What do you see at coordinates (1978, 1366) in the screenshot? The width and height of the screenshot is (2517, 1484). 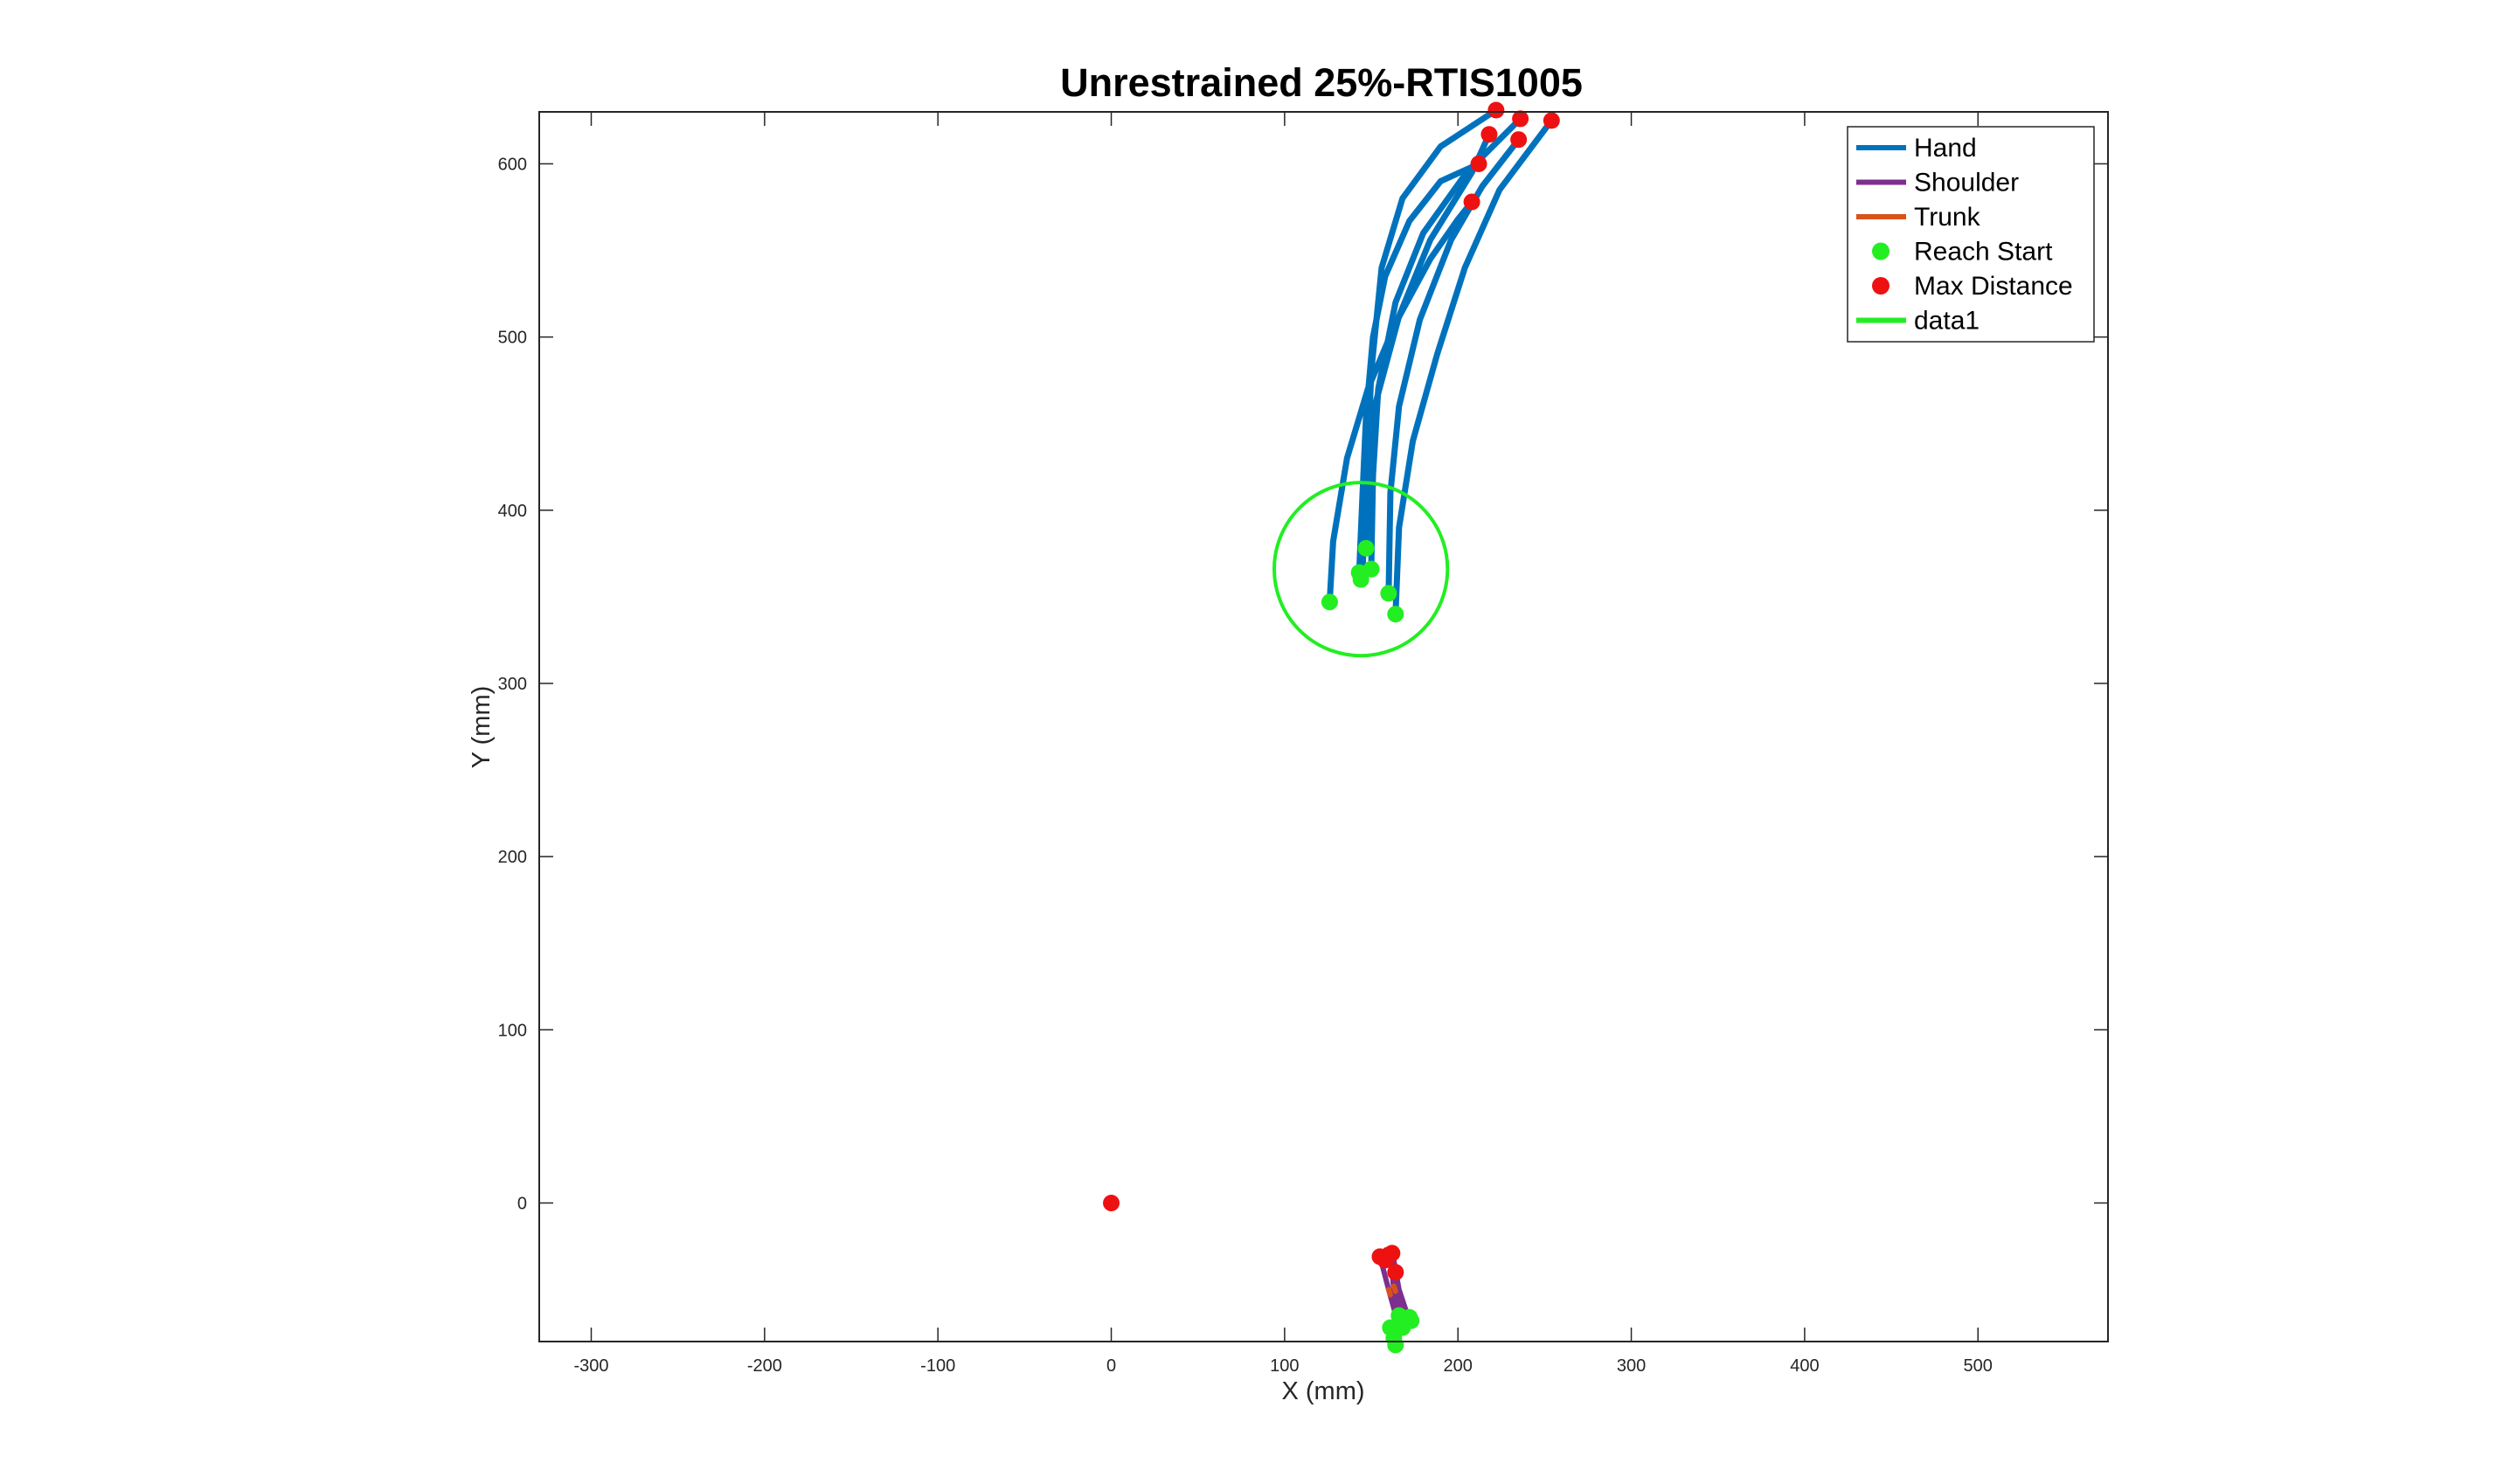 I see `x-tick-label: 500` at bounding box center [1978, 1366].